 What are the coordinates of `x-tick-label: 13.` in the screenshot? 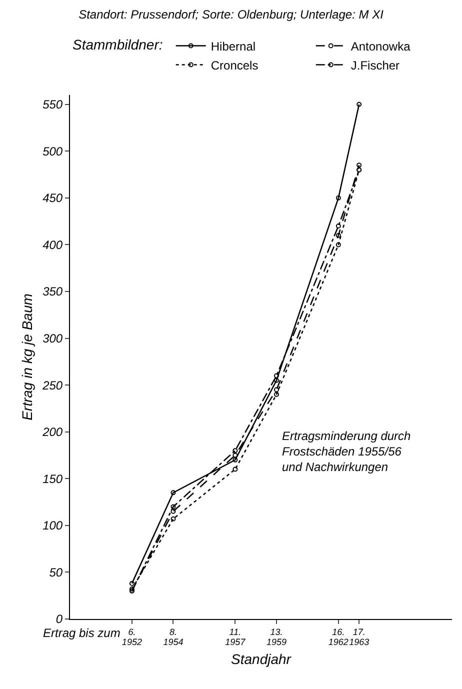 It's located at (276, 631).